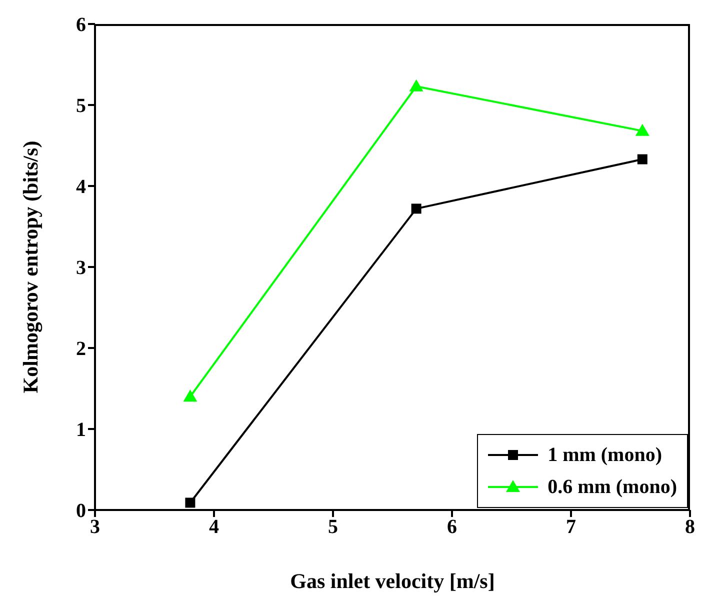 The width and height of the screenshot is (702, 603). Describe the element at coordinates (690, 527) in the screenshot. I see `x-tick-label: 8` at that location.